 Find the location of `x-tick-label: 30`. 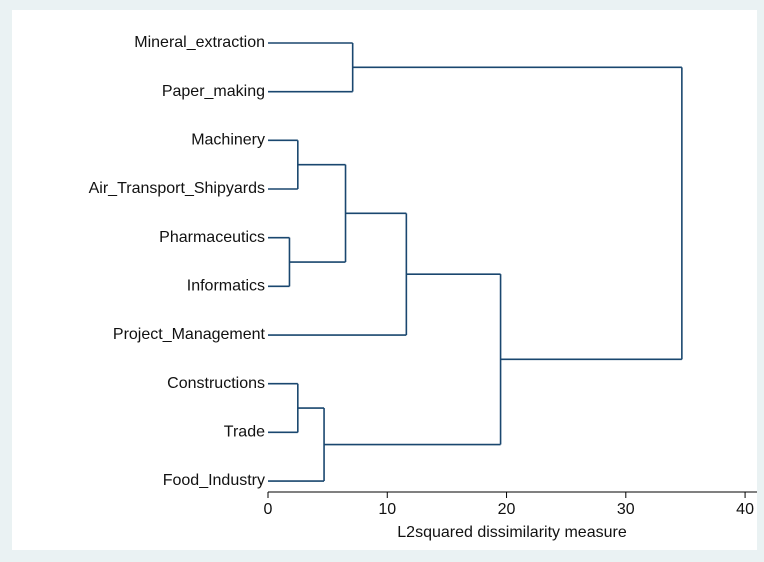

x-tick-label: 30 is located at coordinates (626, 509).